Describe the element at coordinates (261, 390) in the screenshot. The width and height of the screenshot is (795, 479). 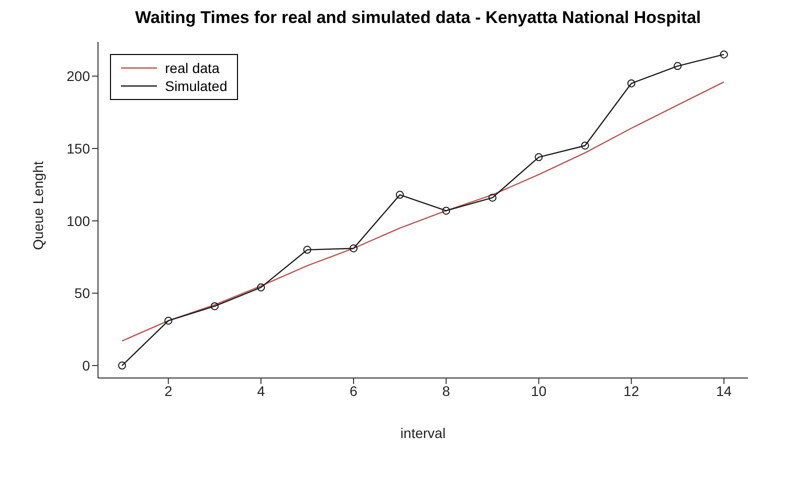
I see `x-tick-label: 4` at that location.